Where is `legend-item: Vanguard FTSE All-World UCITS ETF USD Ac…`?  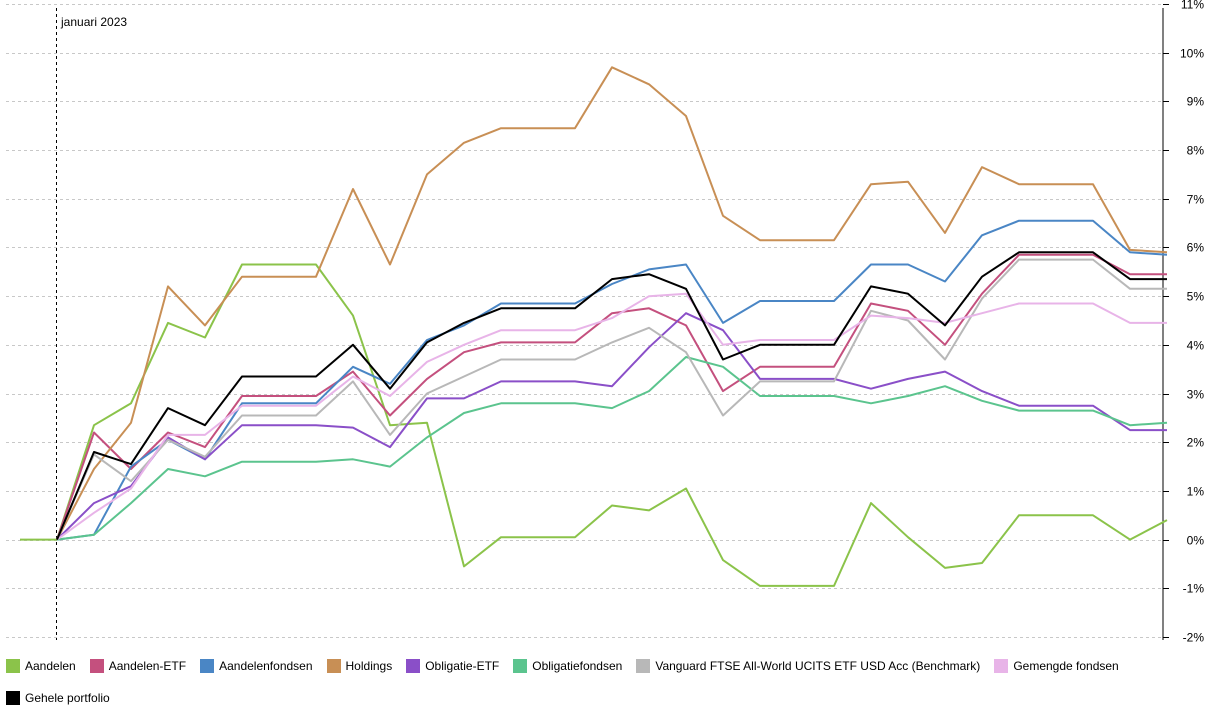 legend-item: Vanguard FTSE All-World UCITS ETF USD Ac… is located at coordinates (808, 666).